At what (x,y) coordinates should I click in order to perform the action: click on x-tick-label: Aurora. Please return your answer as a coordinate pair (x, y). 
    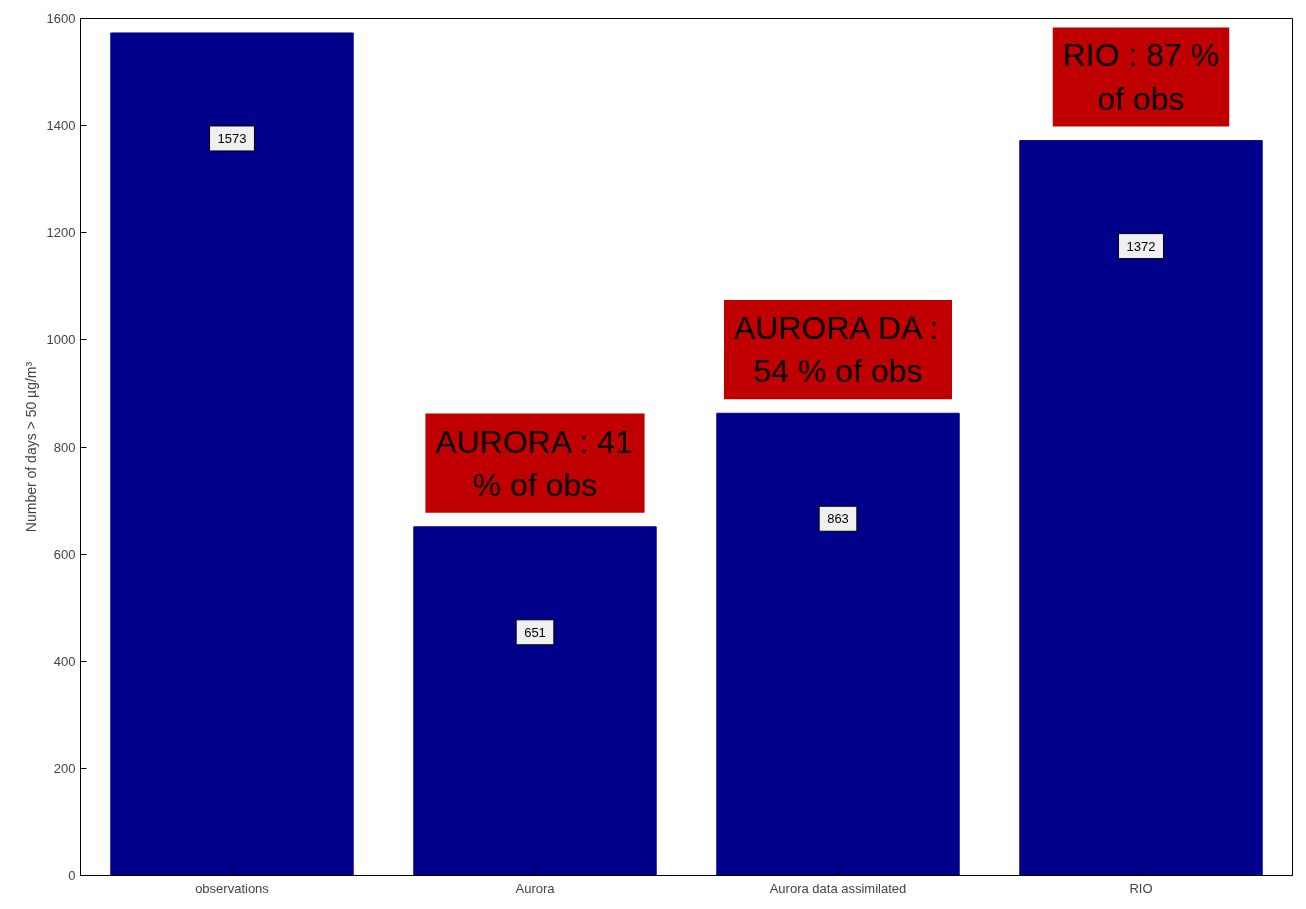
    Looking at the image, I should click on (535, 888).